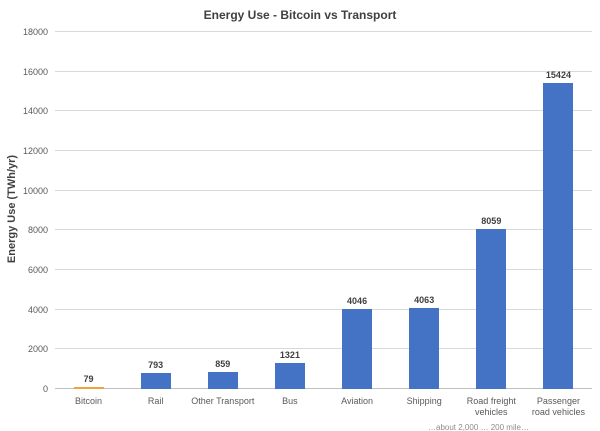 This screenshot has height=431, width=600. What do you see at coordinates (35, 190) in the screenshot?
I see `y-tick-label: 10000` at bounding box center [35, 190].